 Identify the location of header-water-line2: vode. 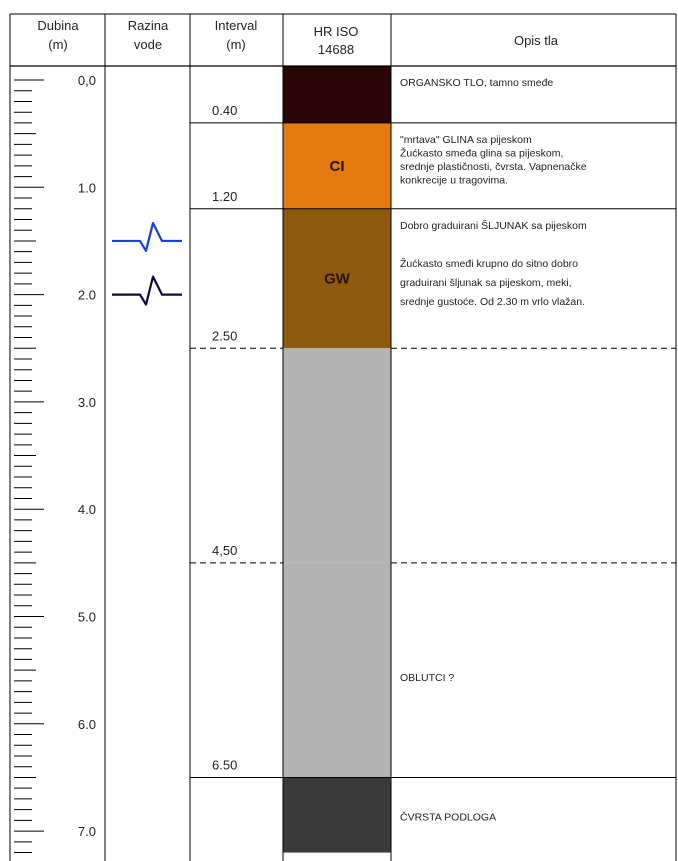
(148, 44).